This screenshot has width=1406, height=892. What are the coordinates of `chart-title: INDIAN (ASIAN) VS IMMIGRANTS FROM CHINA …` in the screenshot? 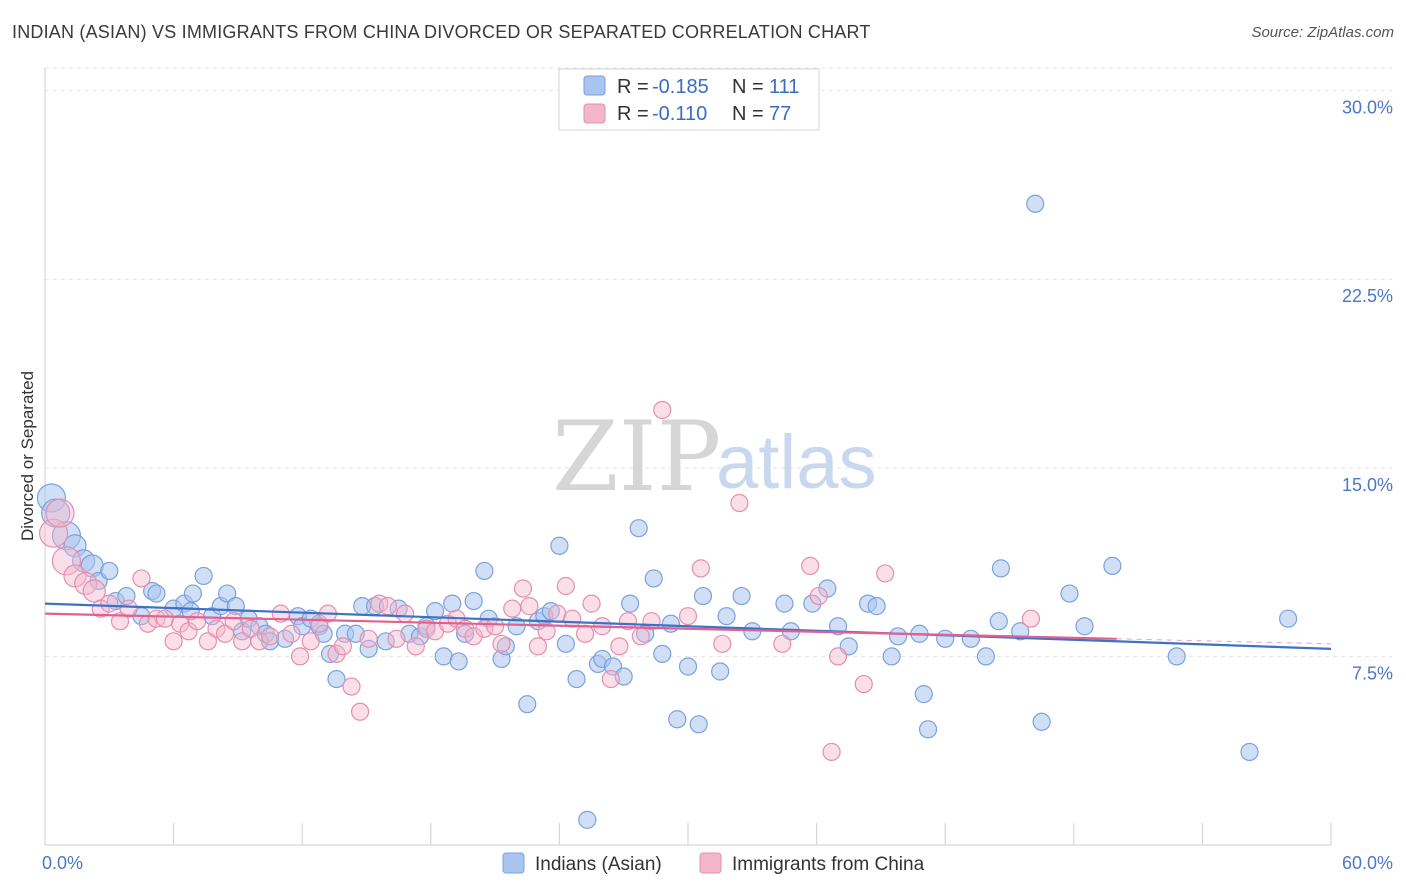 It's located at (441, 32).